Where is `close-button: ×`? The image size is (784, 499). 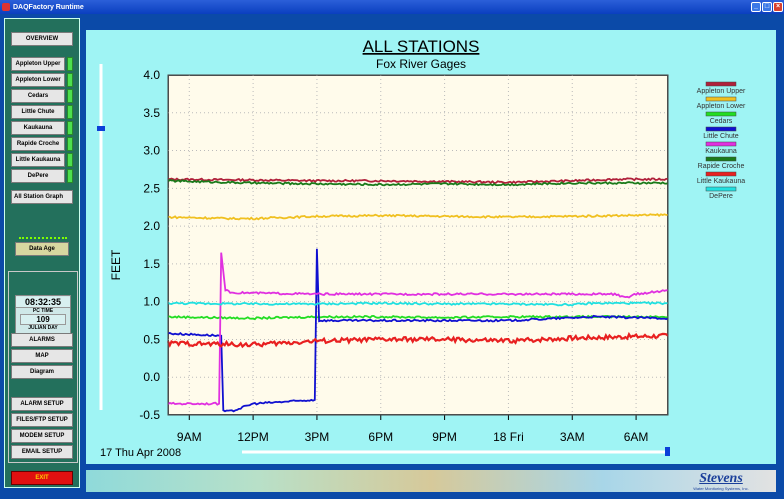 close-button: × is located at coordinates (778, 7).